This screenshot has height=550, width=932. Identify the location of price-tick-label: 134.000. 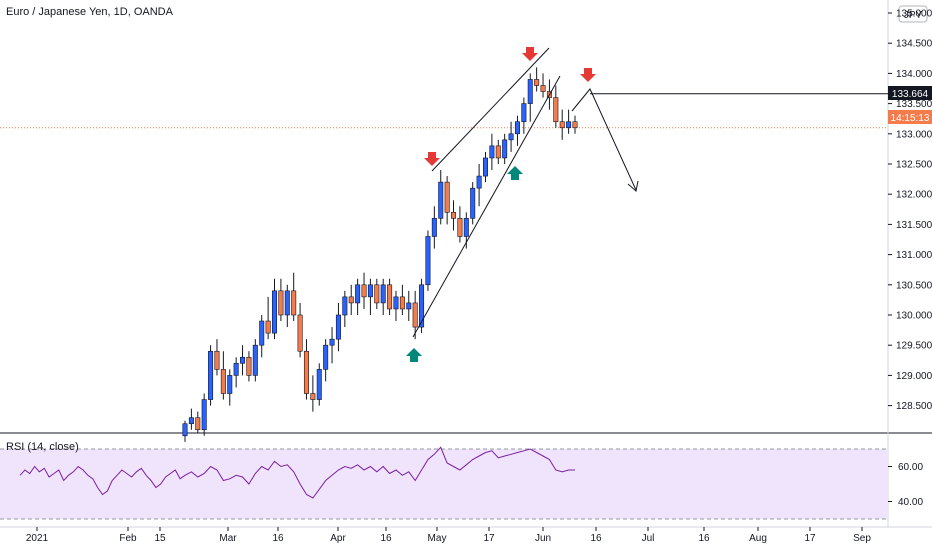
(914, 74).